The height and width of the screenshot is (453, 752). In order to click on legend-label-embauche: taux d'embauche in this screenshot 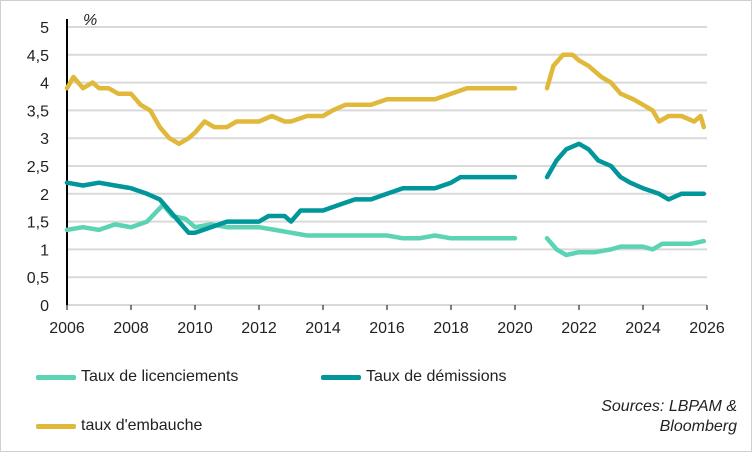, I will do `click(142, 425)`.